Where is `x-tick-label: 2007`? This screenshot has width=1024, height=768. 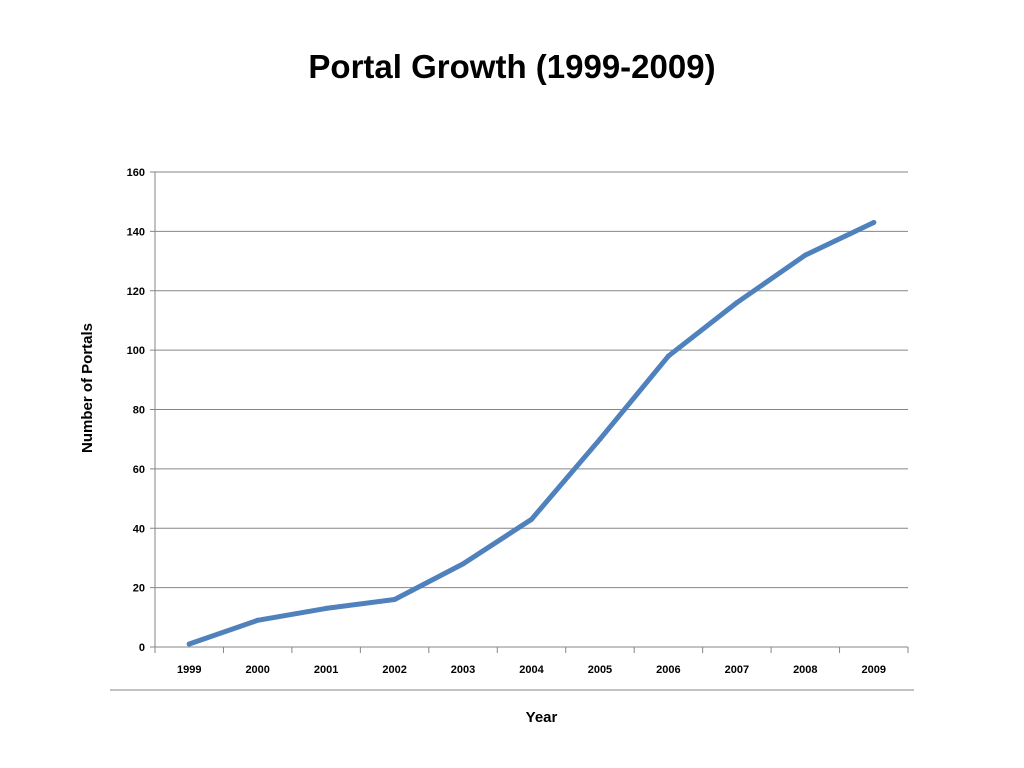
x-tick-label: 2007 is located at coordinates (737, 670).